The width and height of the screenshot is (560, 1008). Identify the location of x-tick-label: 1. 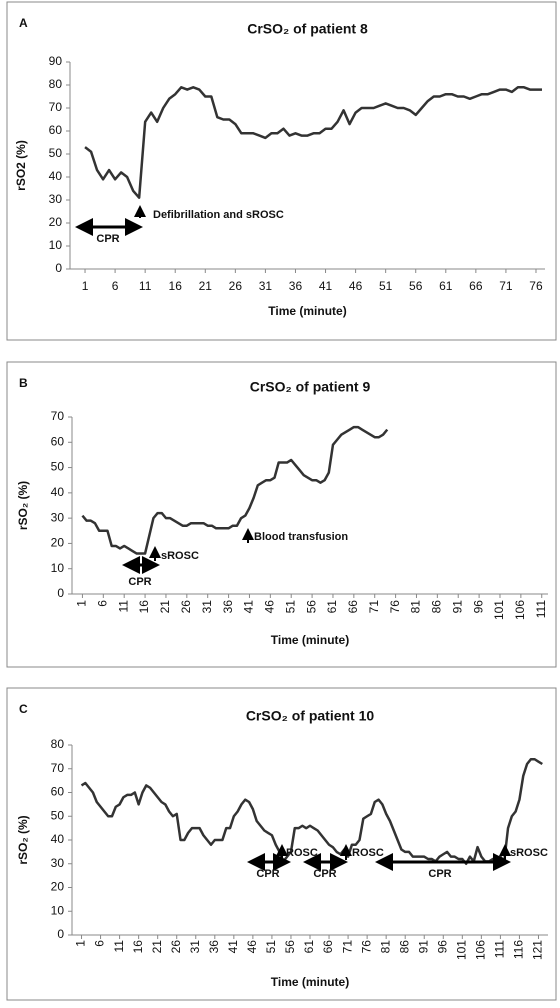
(81, 943).